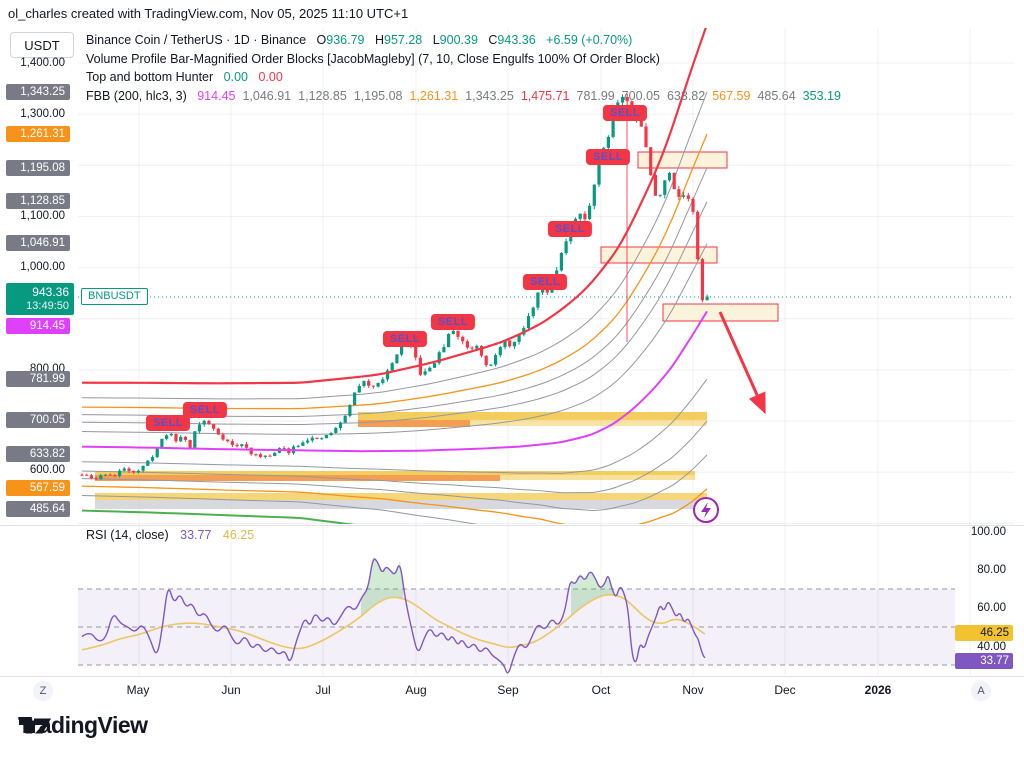 The width and height of the screenshot is (1024, 760). I want to click on price-scale-label: 1,261.31, so click(38, 134).